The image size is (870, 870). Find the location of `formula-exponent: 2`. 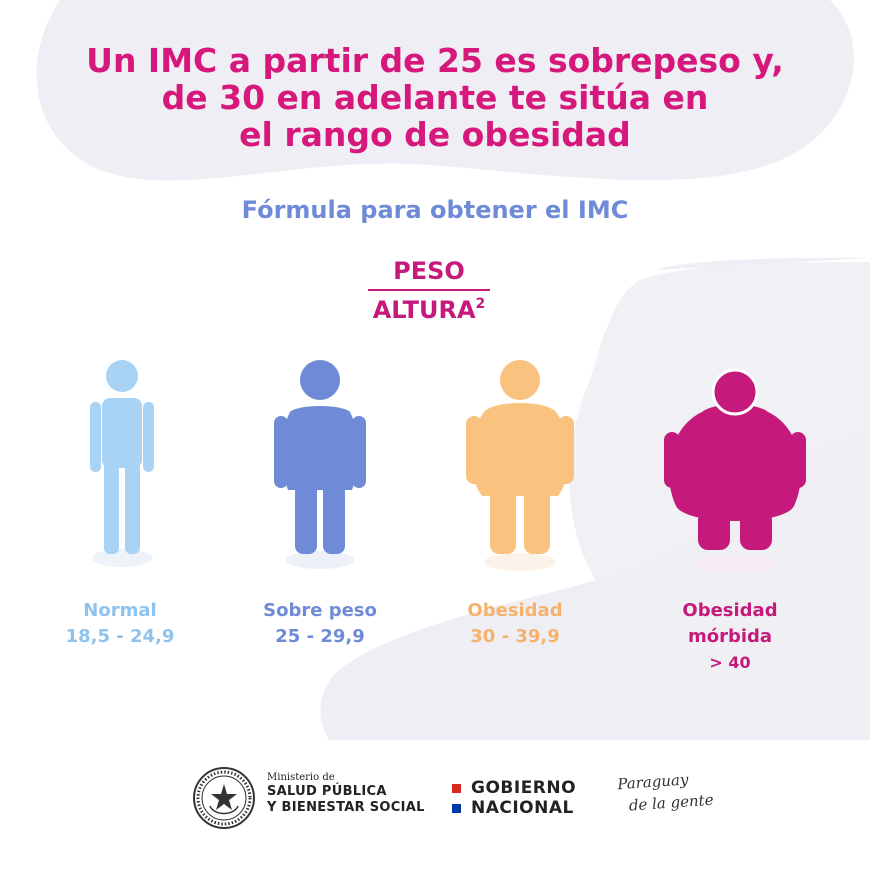

formula-exponent: 2 is located at coordinates (480, 304).